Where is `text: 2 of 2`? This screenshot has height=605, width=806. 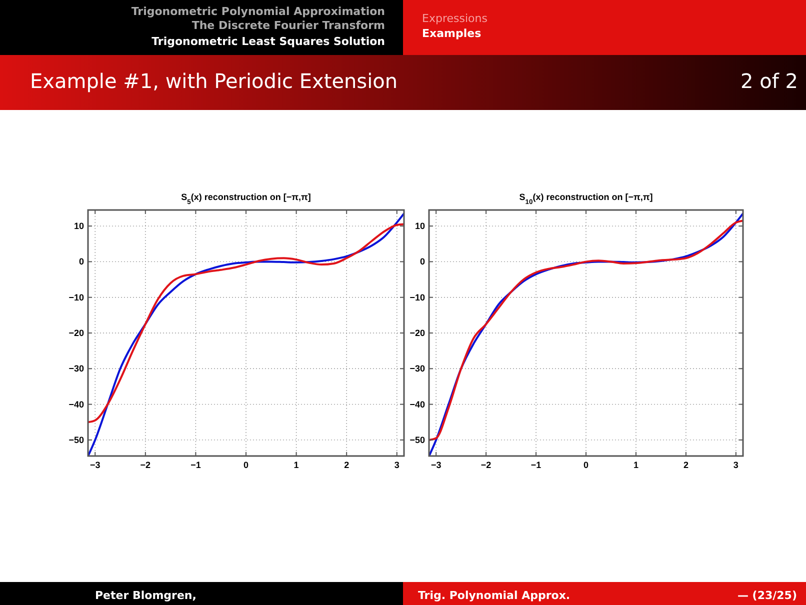 text: 2 of 2 is located at coordinates (769, 81).